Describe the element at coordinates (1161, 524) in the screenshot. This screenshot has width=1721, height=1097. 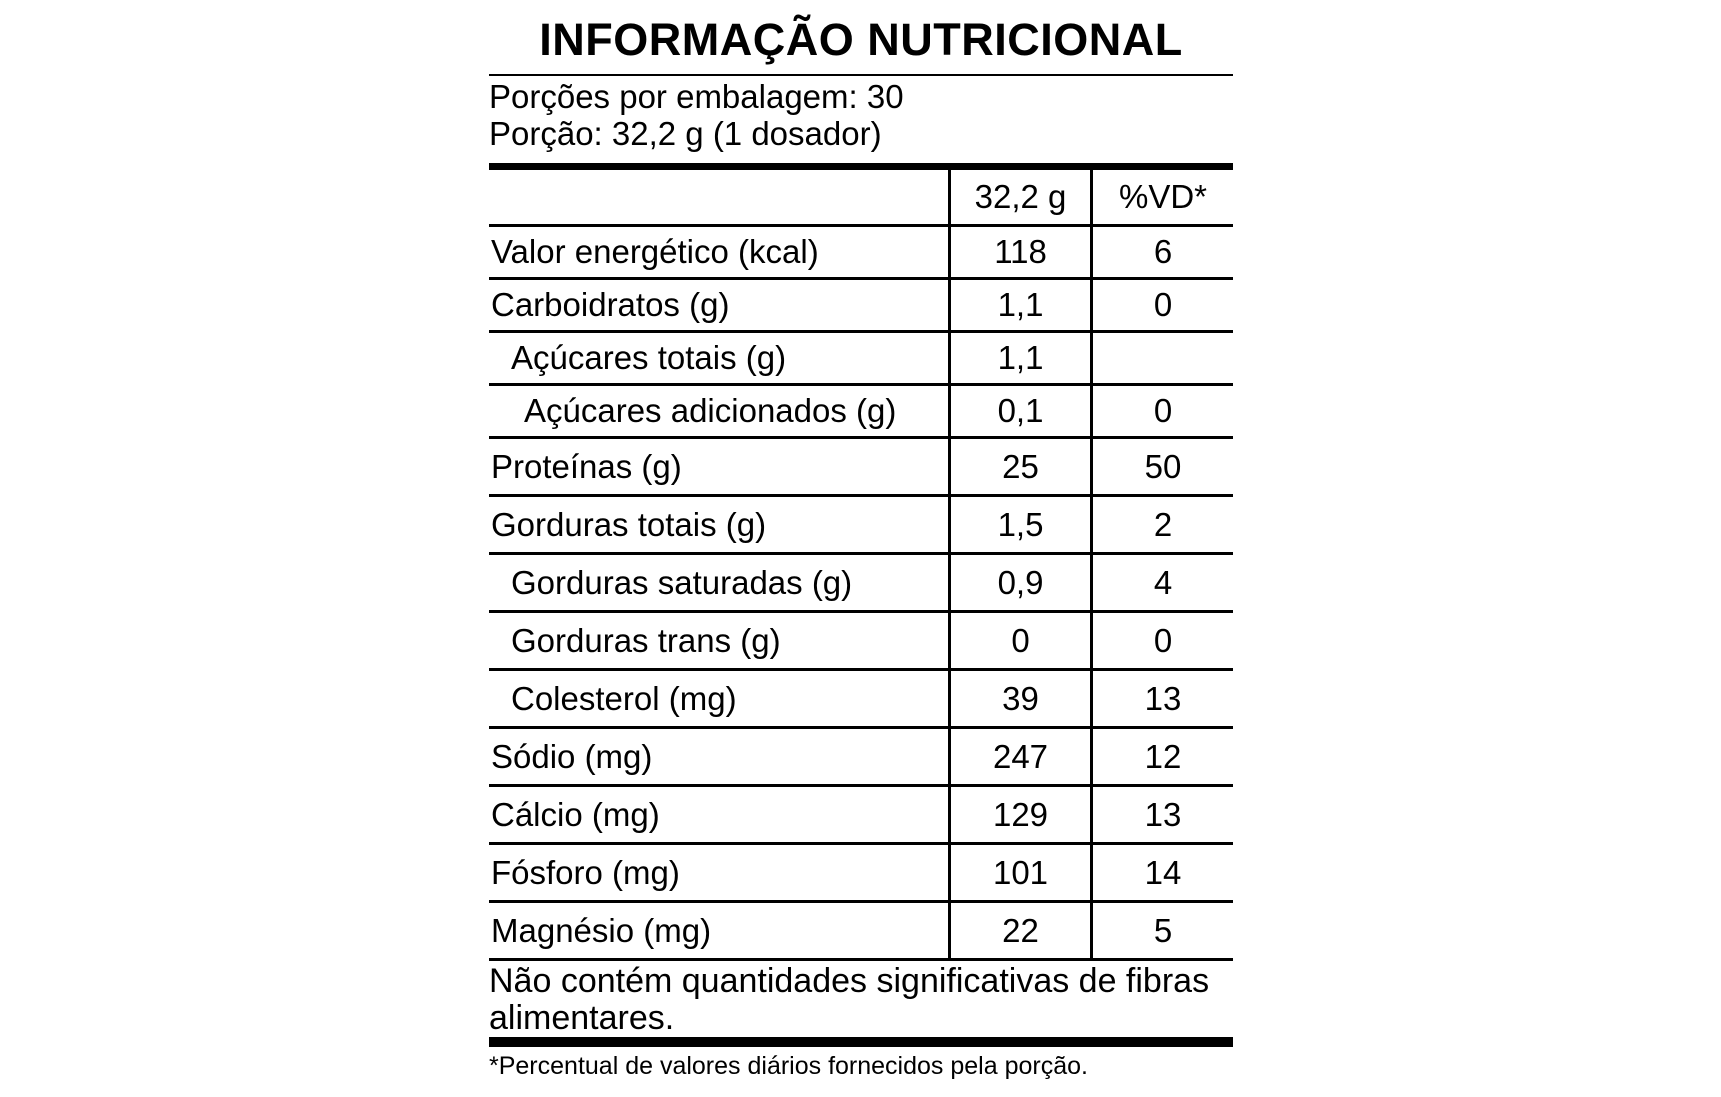
I see `nutrient-daily-value: 2` at that location.